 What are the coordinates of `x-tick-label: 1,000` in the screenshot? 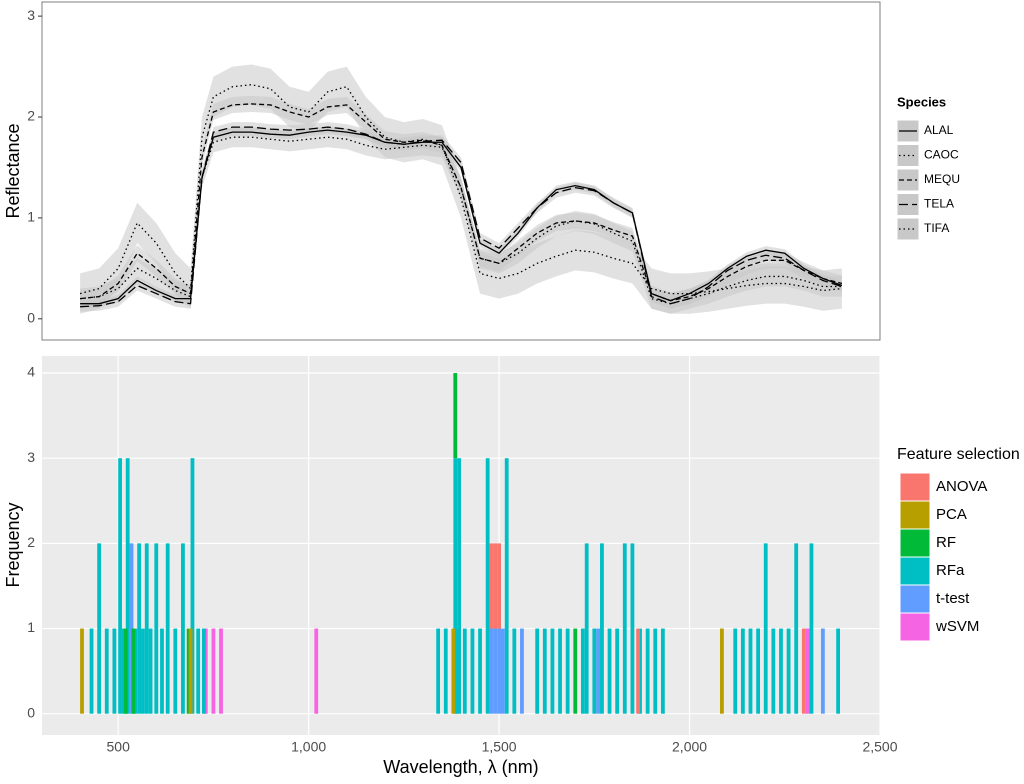 It's located at (308, 747).